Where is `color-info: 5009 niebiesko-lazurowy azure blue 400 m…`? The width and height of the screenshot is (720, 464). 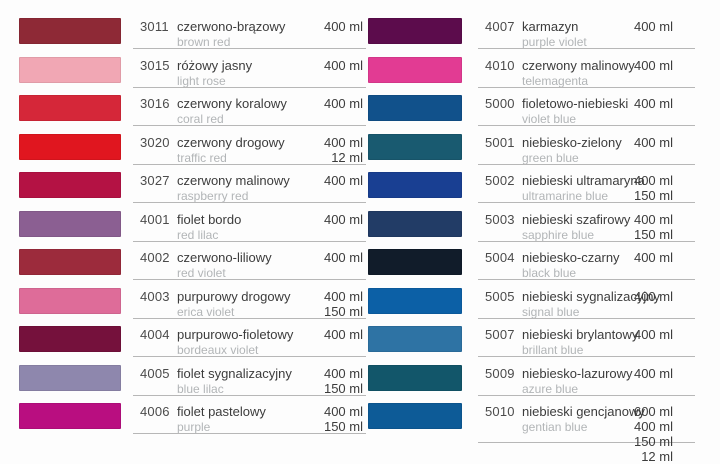 color-info: 5009 niebiesko-lazurowy azure blue 400 m… is located at coordinates (586, 380).